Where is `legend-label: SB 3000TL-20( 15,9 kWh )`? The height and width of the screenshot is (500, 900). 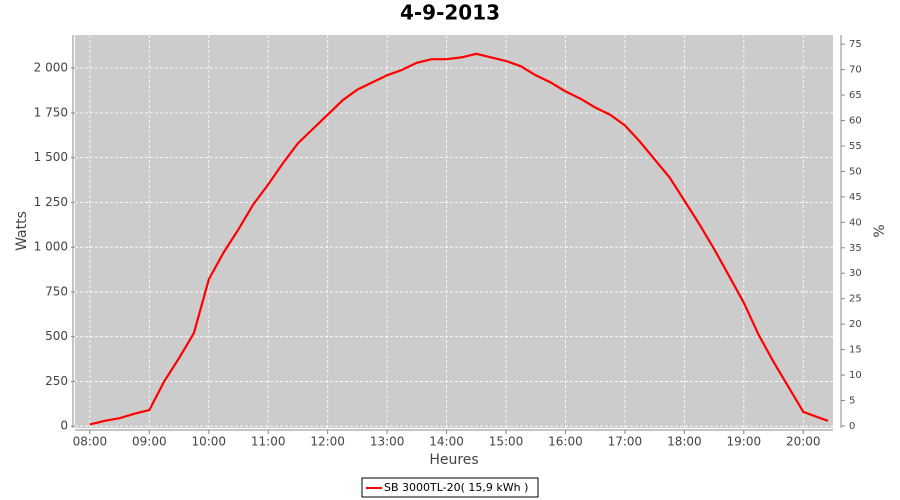 legend-label: SB 3000TL-20( 15,9 kWh ) is located at coordinates (456, 487).